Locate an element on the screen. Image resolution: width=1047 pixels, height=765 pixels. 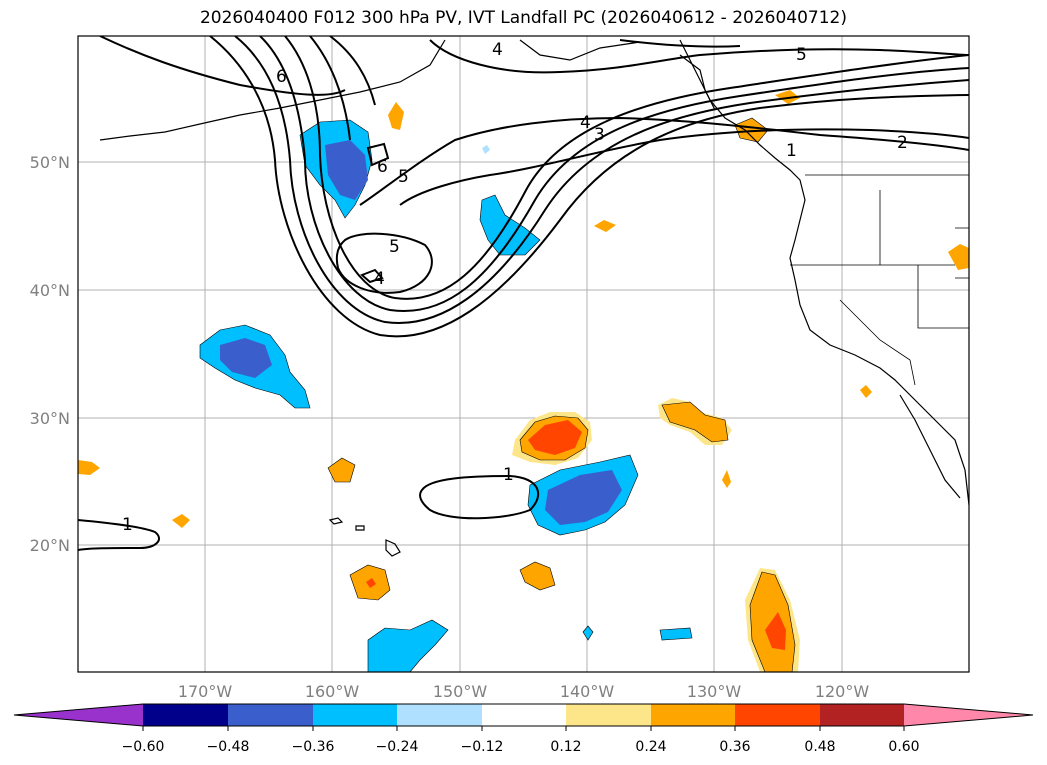
colorbar-tick-label: 0.36 is located at coordinates (734, 747).